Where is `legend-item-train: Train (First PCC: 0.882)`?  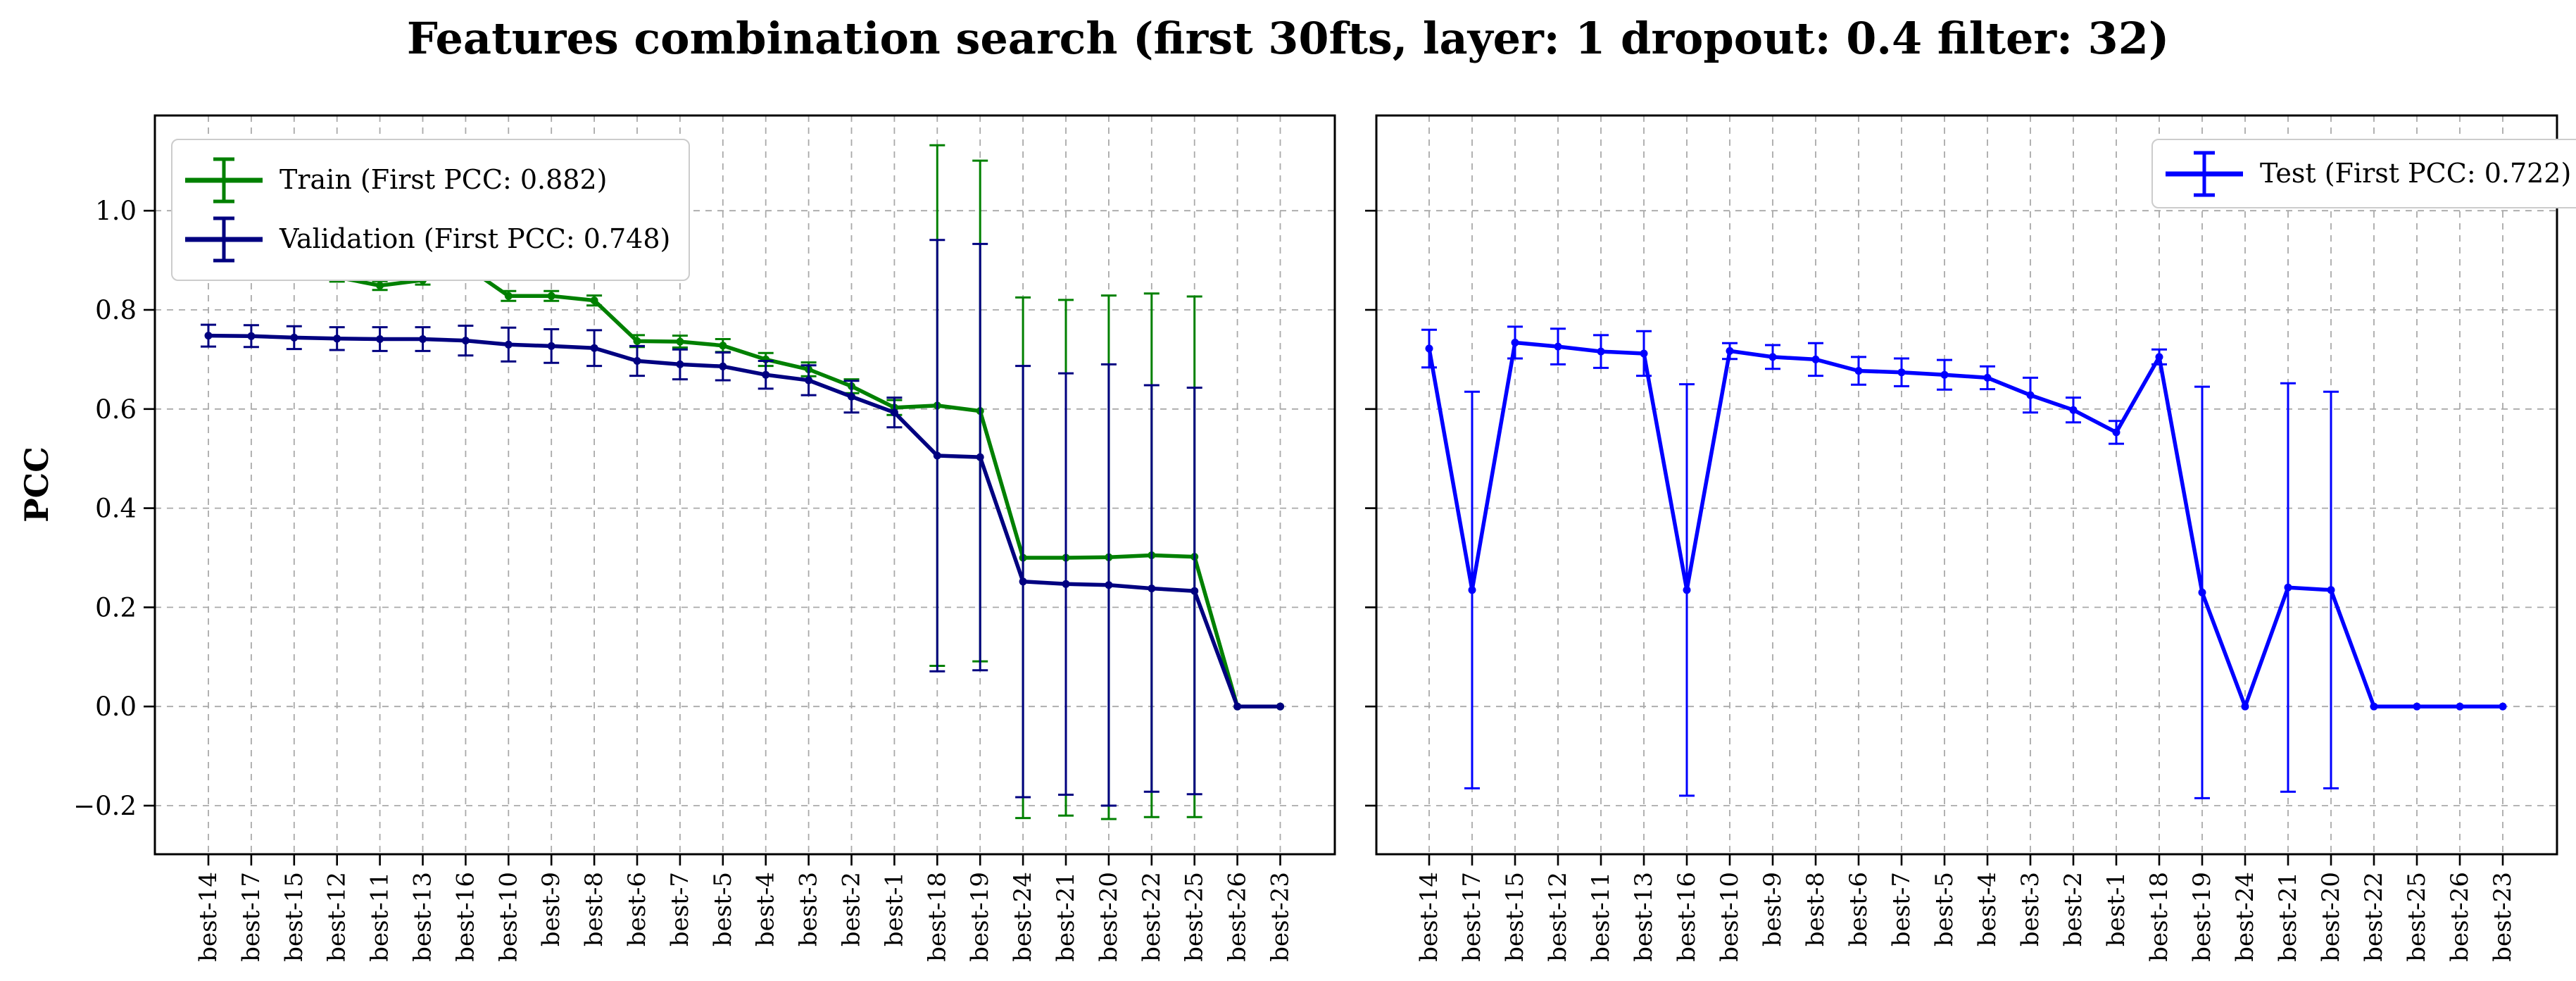
legend-item-train: Train (First PCC: 0.882) is located at coordinates (426, 180).